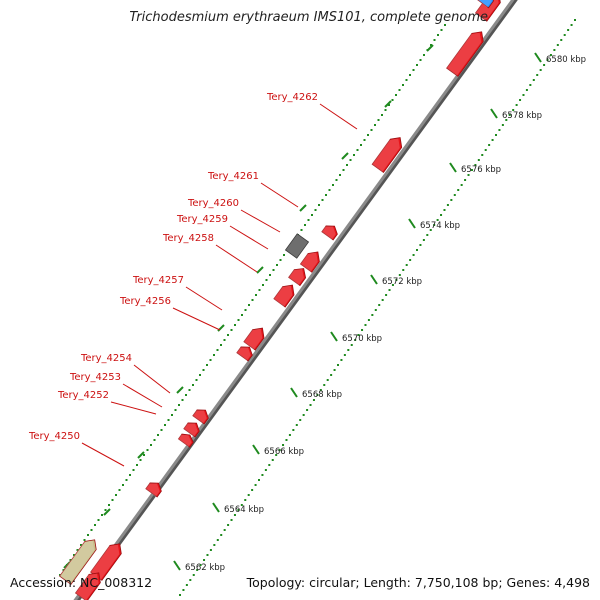 This screenshot has height=600, width=600. Describe the element at coordinates (145, 301) in the screenshot. I see `gene-label: Tery_4256` at that location.